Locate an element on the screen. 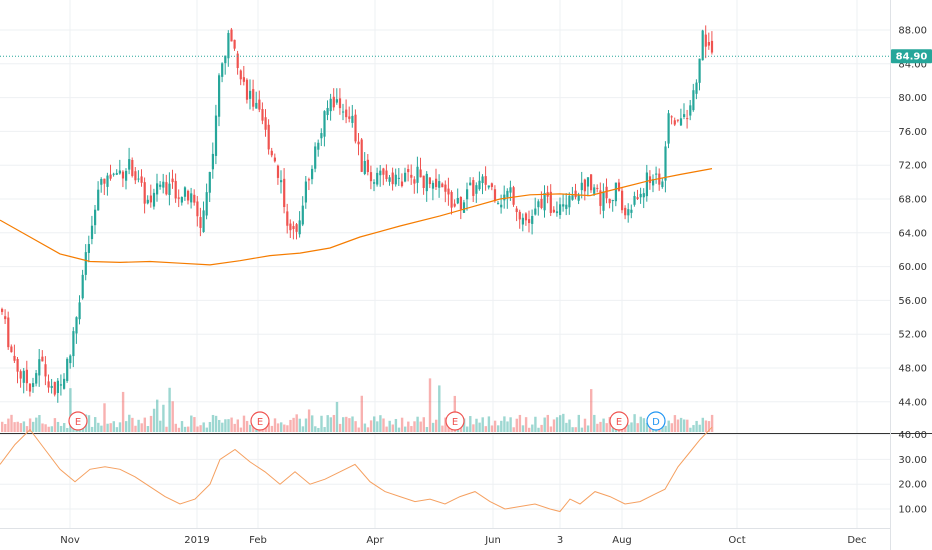 This screenshot has width=932, height=550. price-tick-label: 44.00 is located at coordinates (912, 402).